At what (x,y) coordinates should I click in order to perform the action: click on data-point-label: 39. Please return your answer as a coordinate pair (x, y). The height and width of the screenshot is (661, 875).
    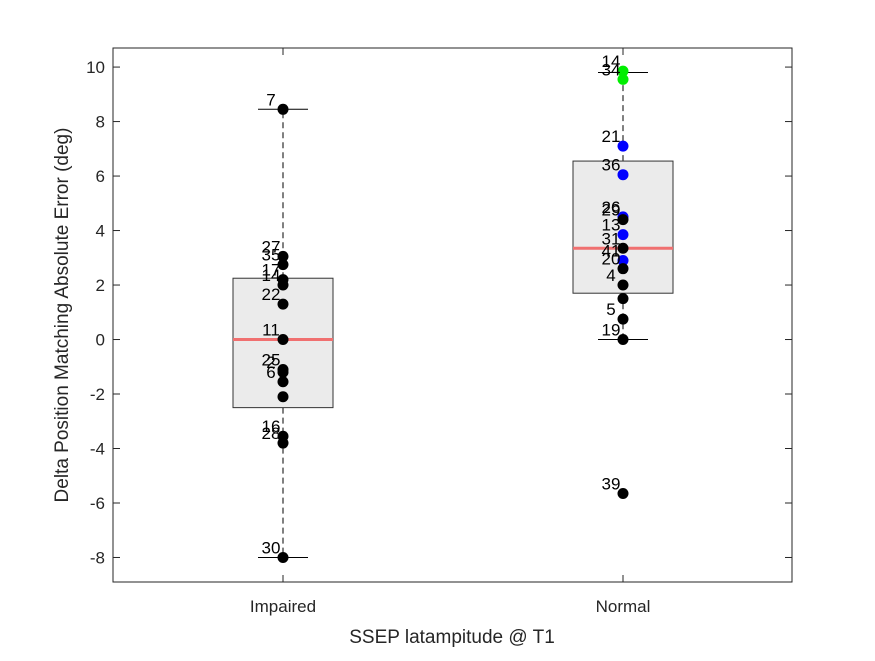
    Looking at the image, I should click on (611, 483).